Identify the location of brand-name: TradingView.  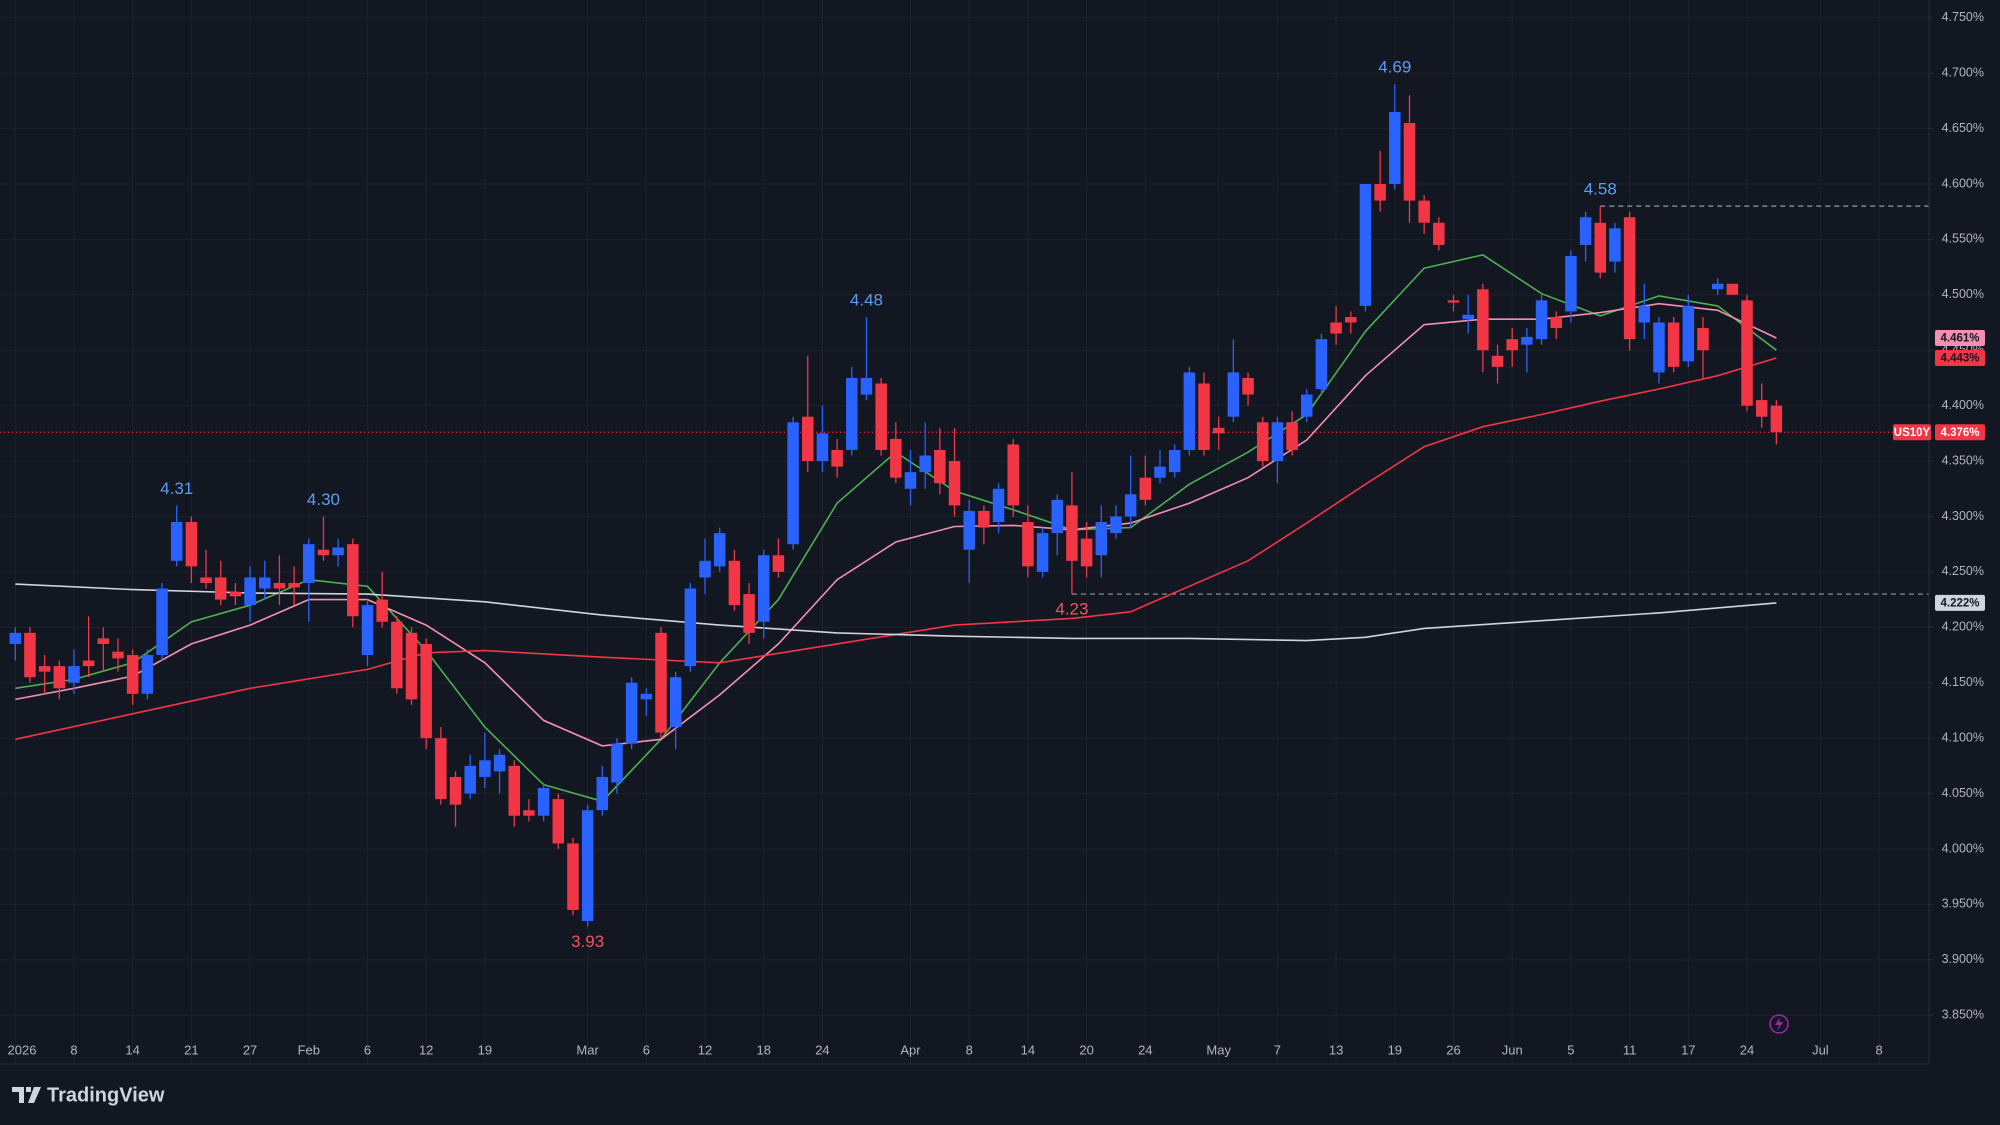
(106, 1095).